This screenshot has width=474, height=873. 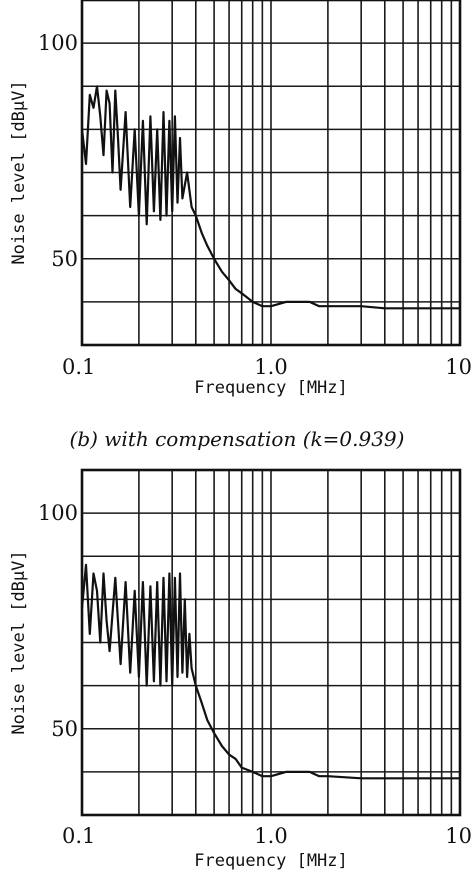 I want to click on caption-b: (b) with compensation (k=0.939), so click(x=237, y=439).